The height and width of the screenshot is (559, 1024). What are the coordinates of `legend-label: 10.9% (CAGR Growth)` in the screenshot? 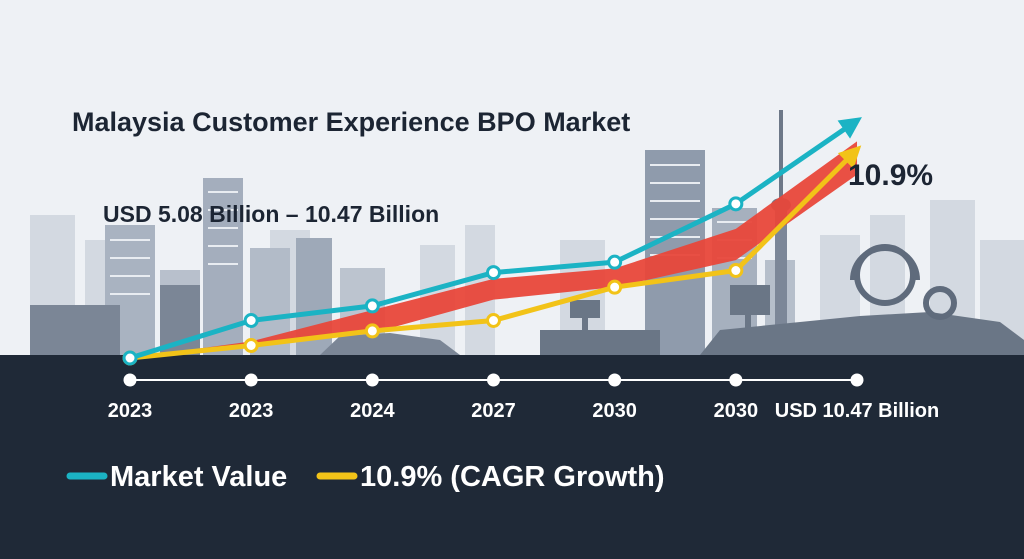 It's located at (512, 477).